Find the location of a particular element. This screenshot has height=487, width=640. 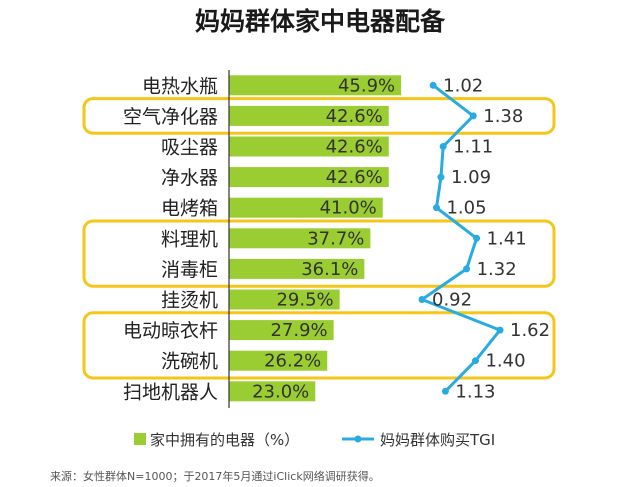

category-label: 挂烫机 is located at coordinates (189, 301).